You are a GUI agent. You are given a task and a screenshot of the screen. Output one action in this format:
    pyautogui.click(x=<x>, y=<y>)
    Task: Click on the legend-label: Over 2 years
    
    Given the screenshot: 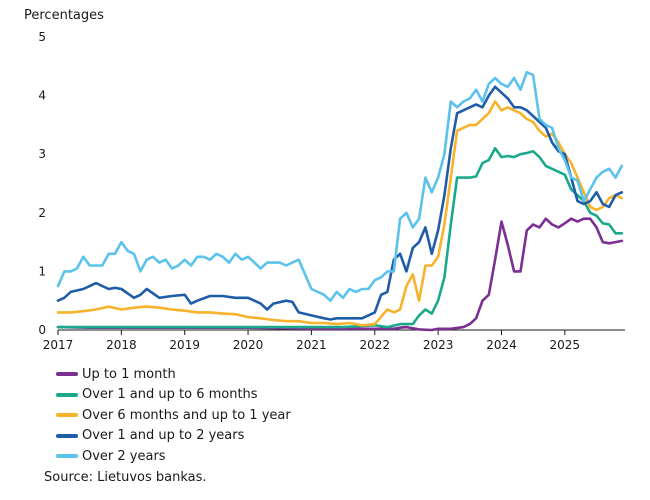 What is the action you would take?
    pyautogui.click(x=124, y=456)
    